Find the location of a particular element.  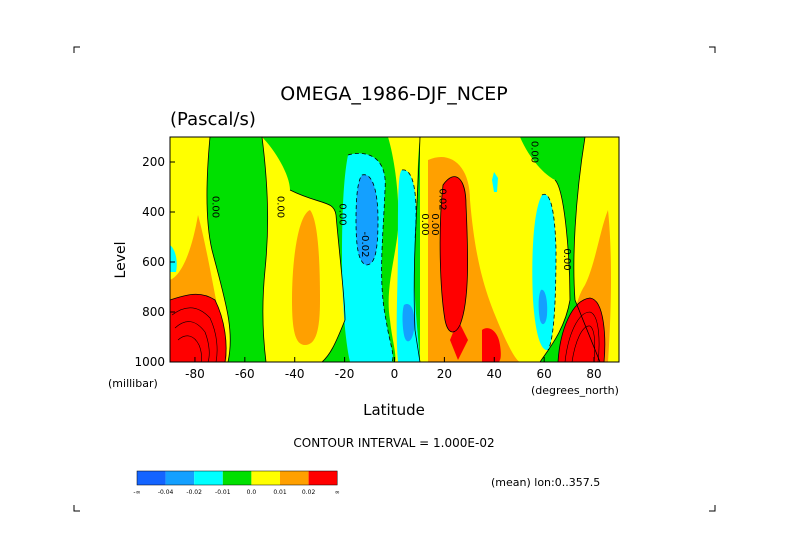

x-unit-label: (degrees_north) is located at coordinates (575, 390).